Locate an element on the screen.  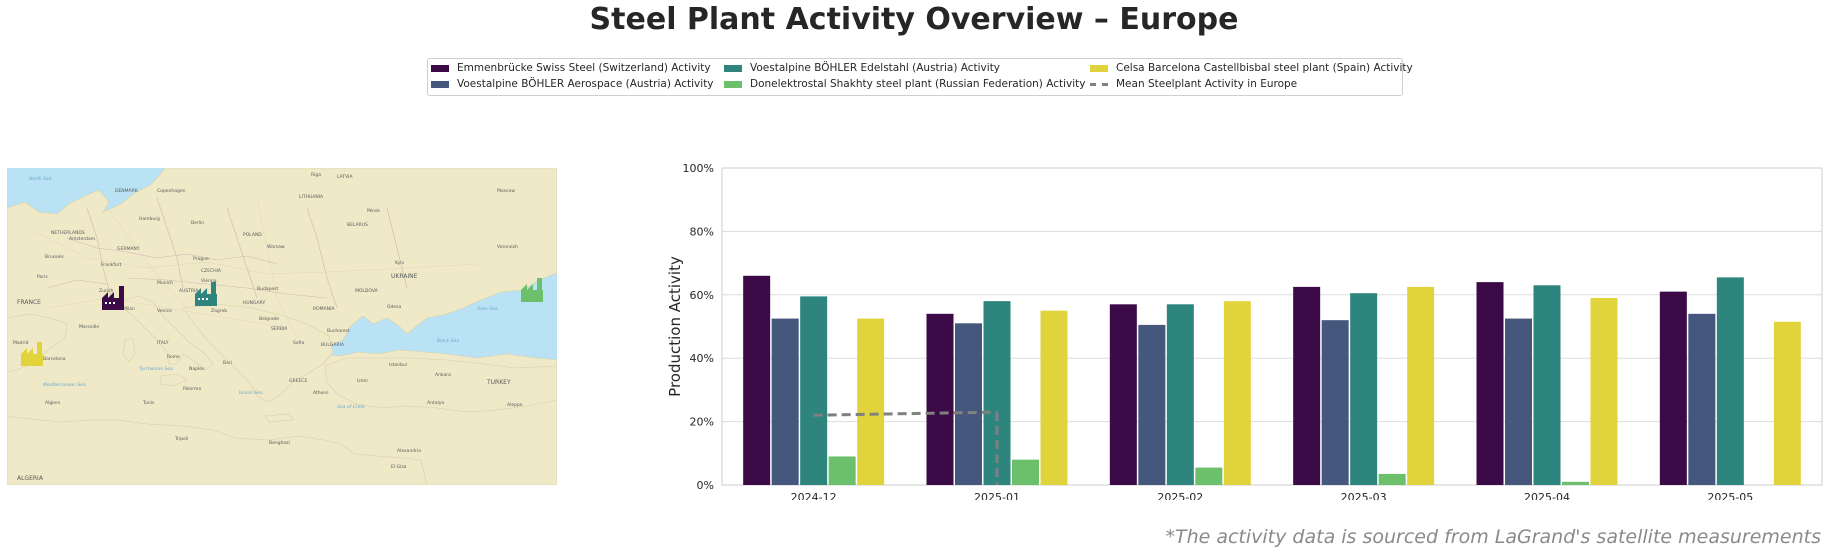
map-label: CZECHIA is located at coordinates (211, 271).